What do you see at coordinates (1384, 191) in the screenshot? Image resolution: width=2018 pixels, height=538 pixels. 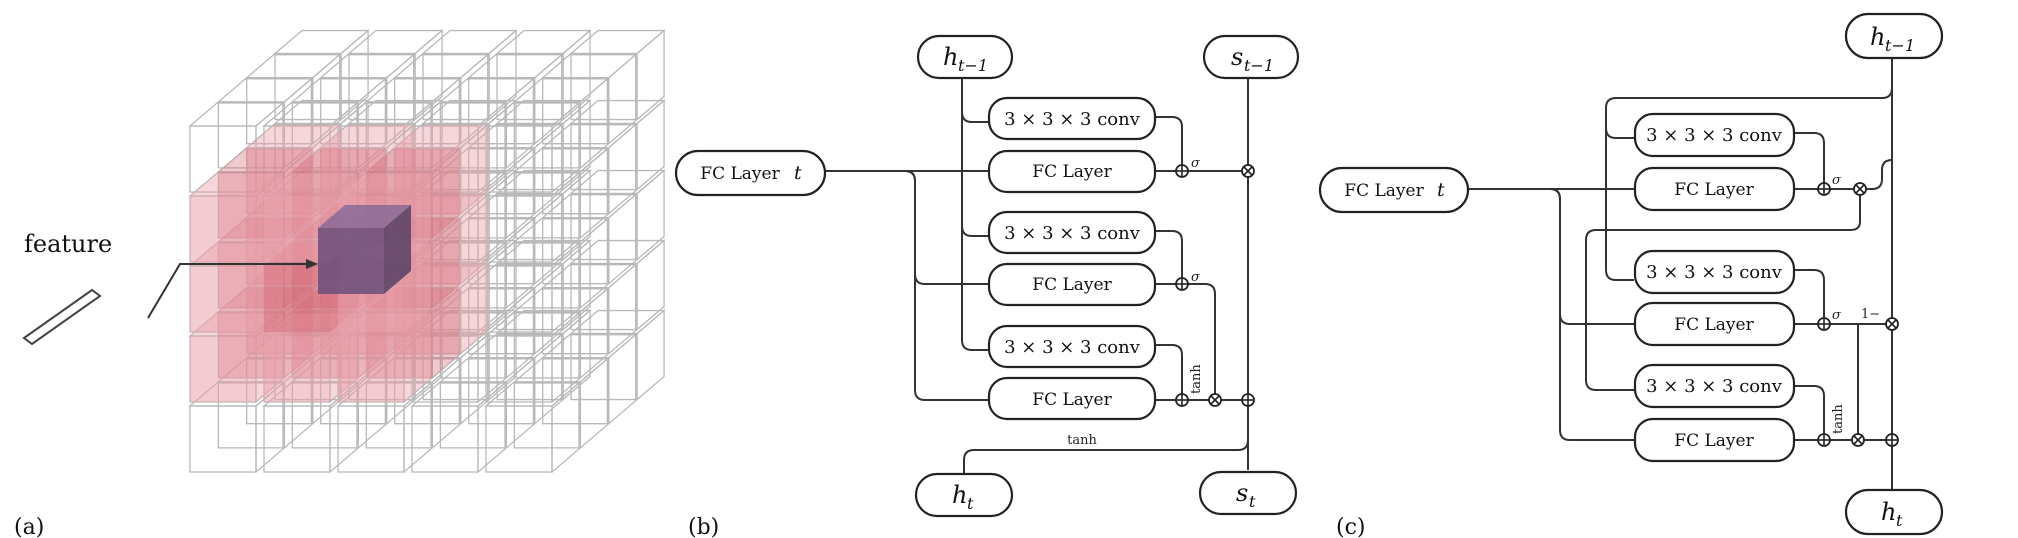 I see `fc-layer-t-label-c: FC Layer` at bounding box center [1384, 191].